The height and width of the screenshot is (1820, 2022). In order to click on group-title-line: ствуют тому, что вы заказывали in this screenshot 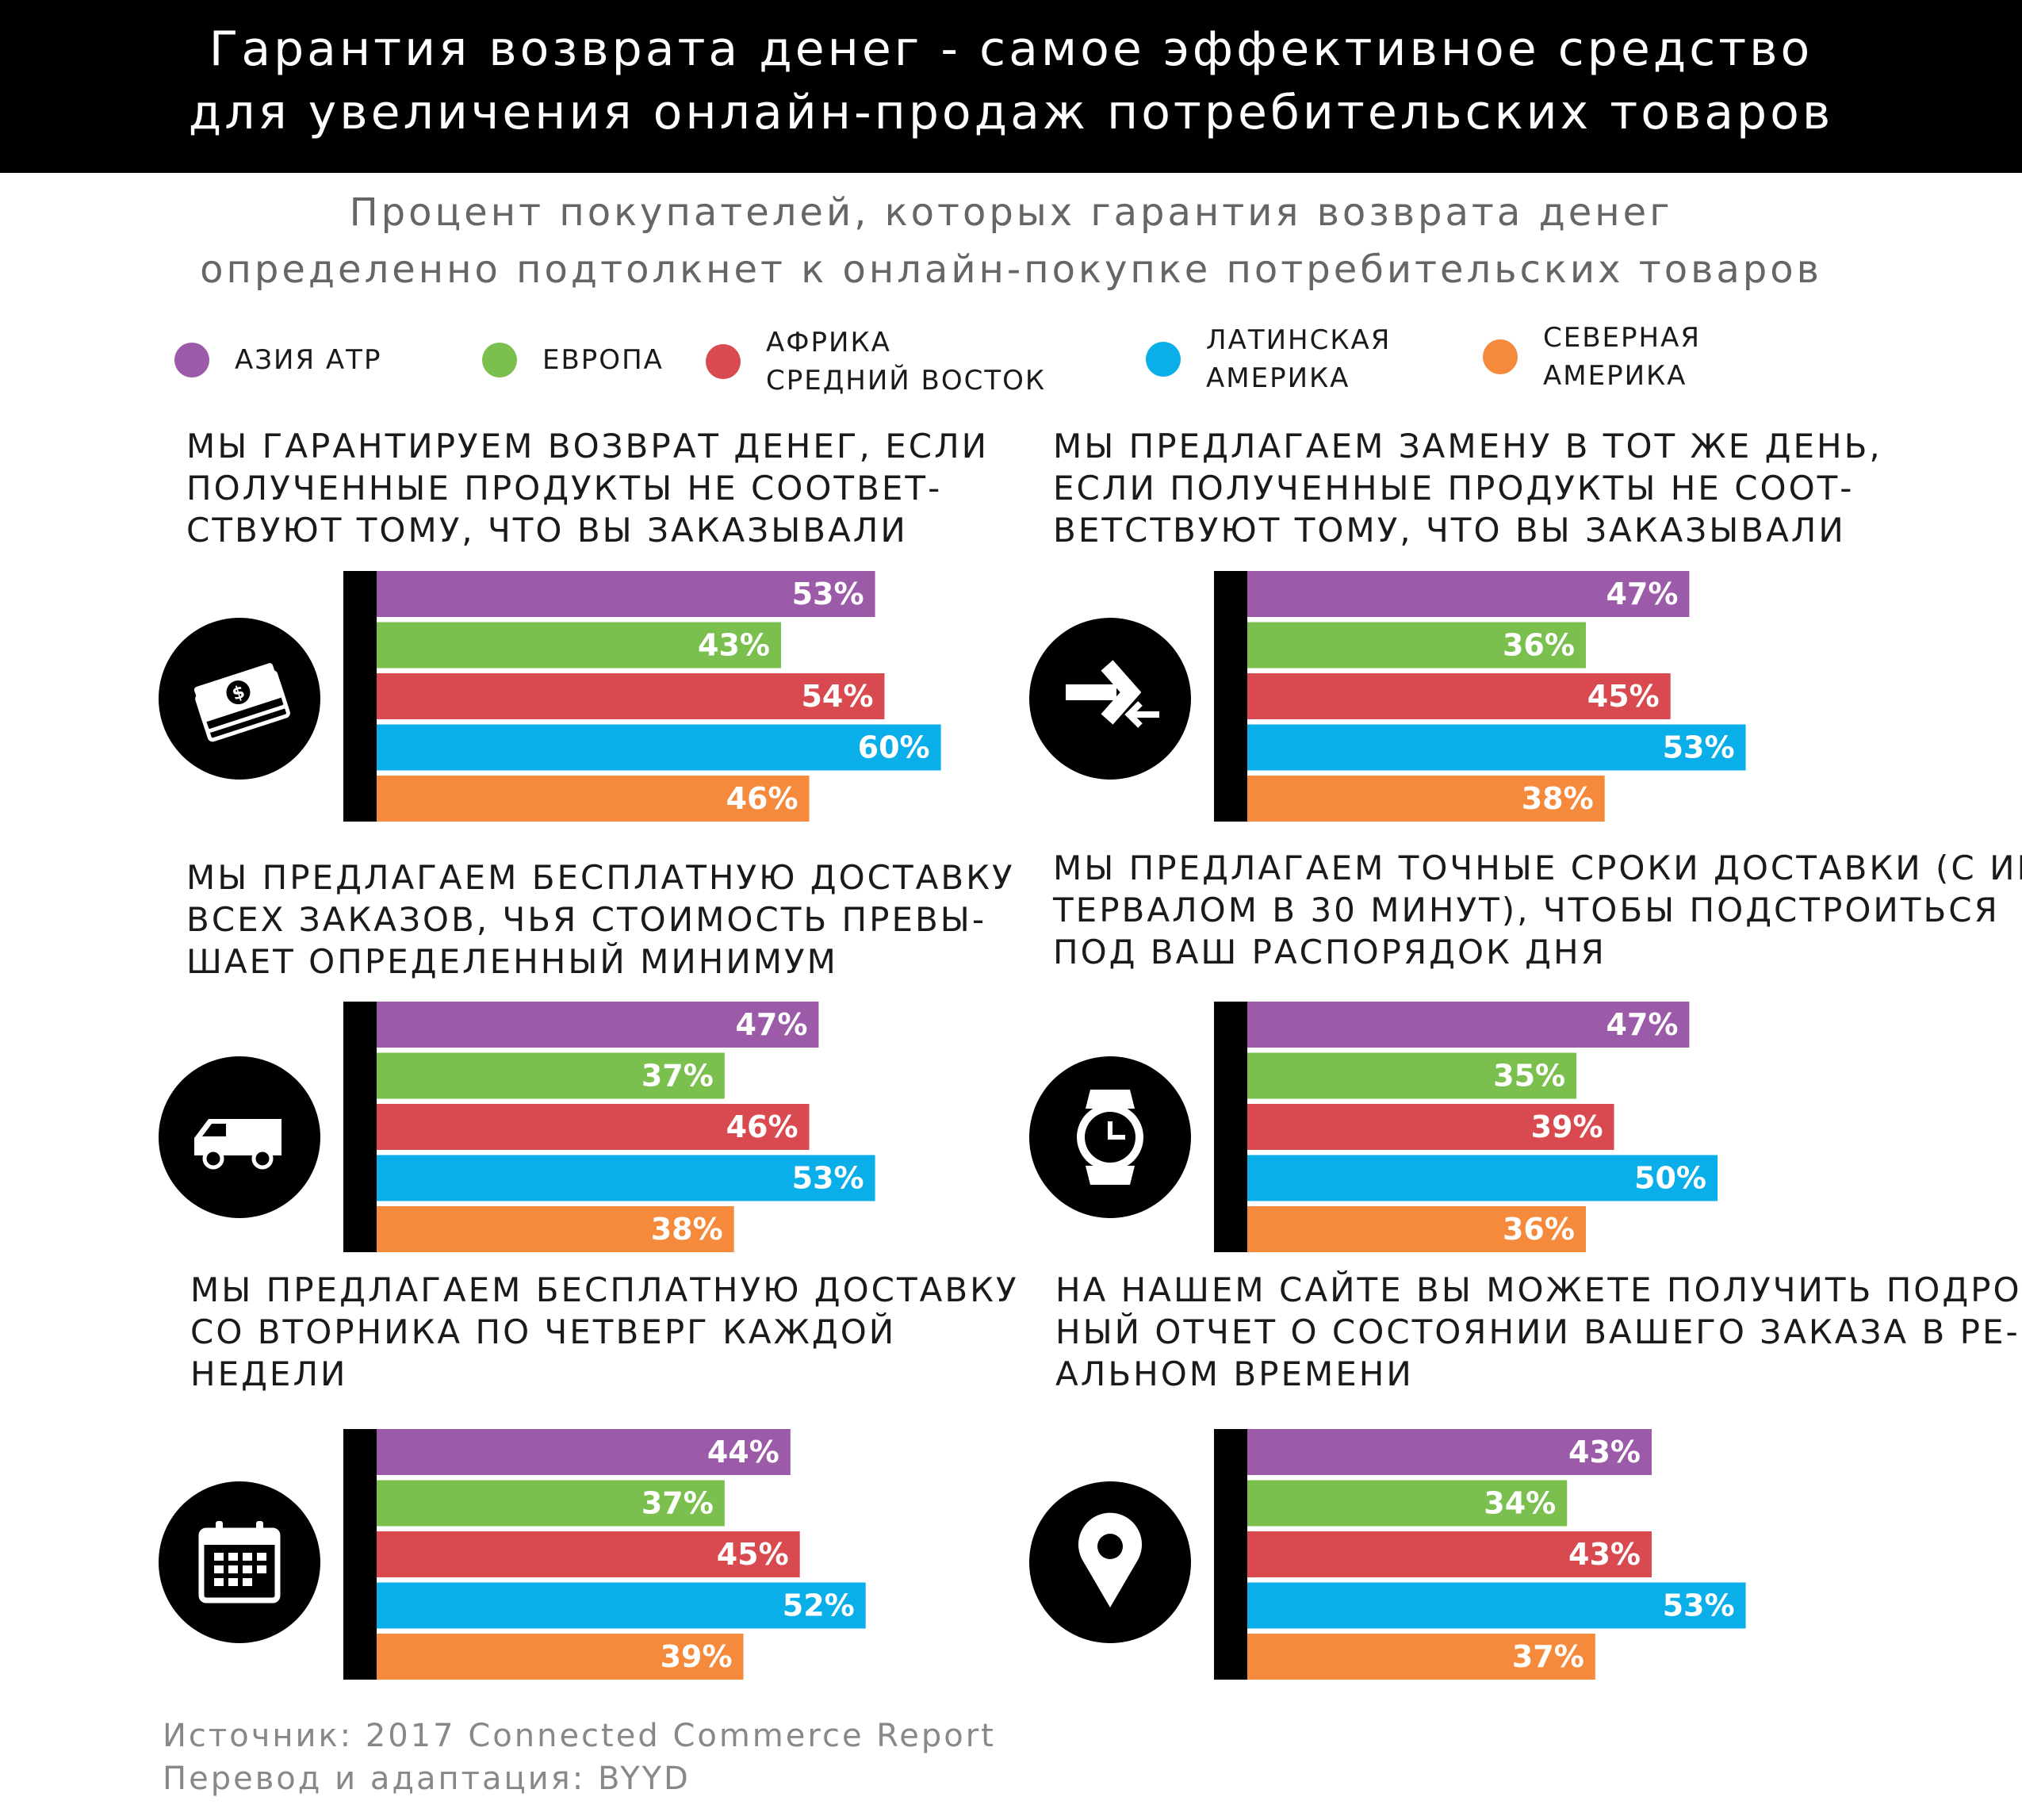, I will do `click(547, 530)`.